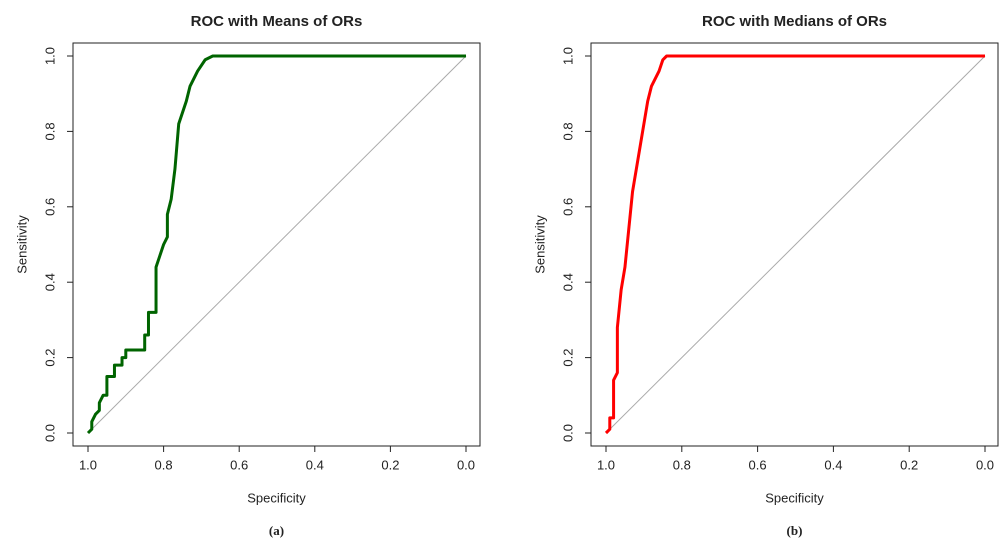 This screenshot has height=547, width=1001. What do you see at coordinates (276, 530) in the screenshot?
I see `panel-caption: (a)` at bounding box center [276, 530].